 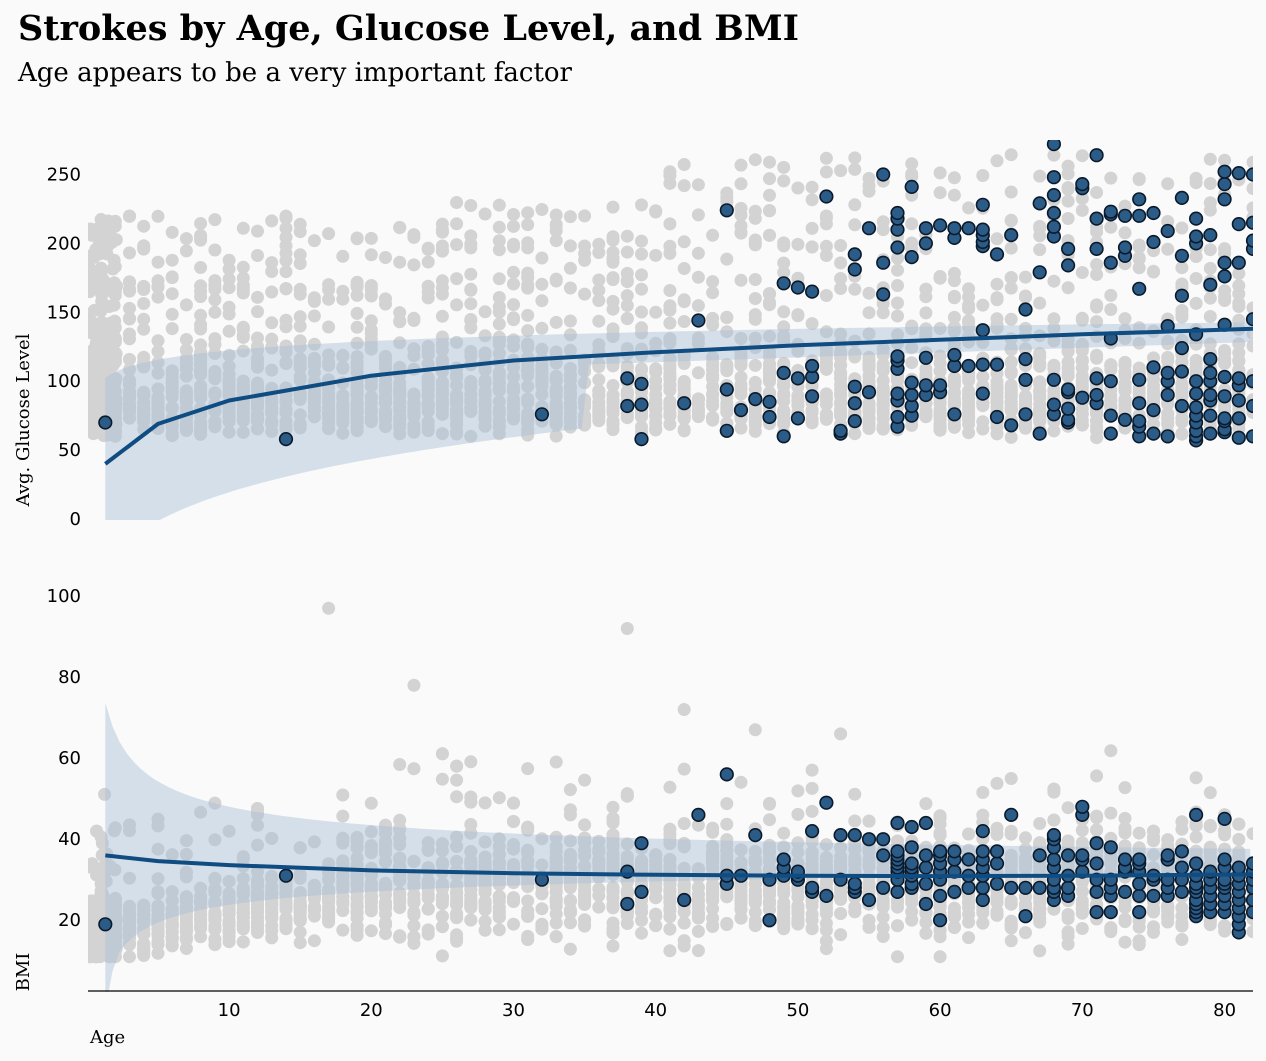 What do you see at coordinates (408, 28) in the screenshot?
I see `chart-title: Strokes by Age, Glucose Level, and BMI` at bounding box center [408, 28].